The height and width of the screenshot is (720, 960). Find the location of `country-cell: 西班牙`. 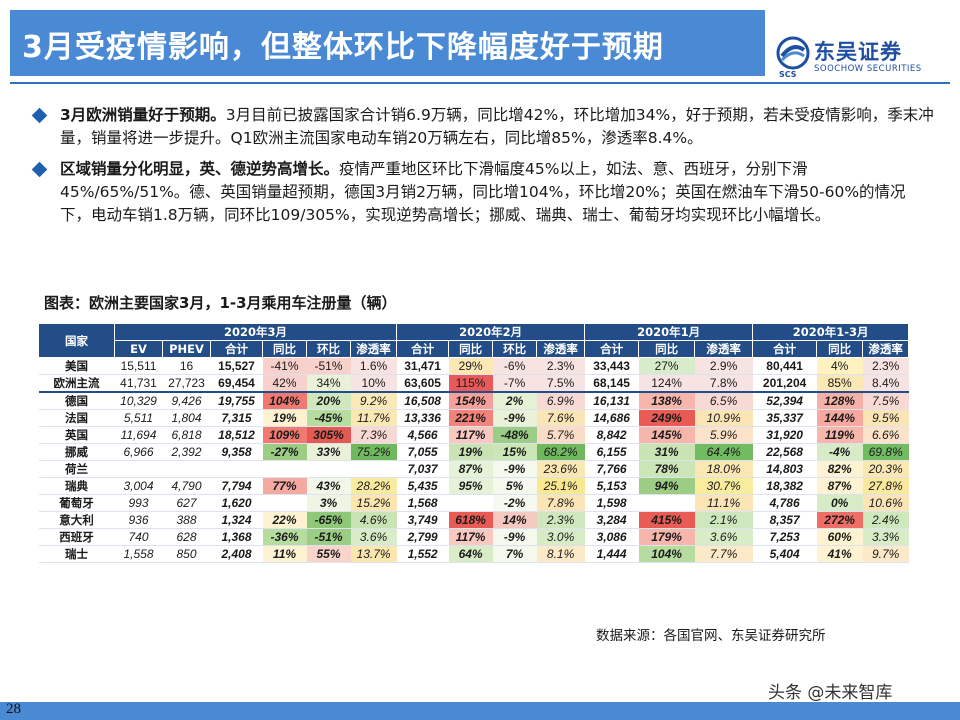

country-cell: 西班牙 is located at coordinates (76, 537).